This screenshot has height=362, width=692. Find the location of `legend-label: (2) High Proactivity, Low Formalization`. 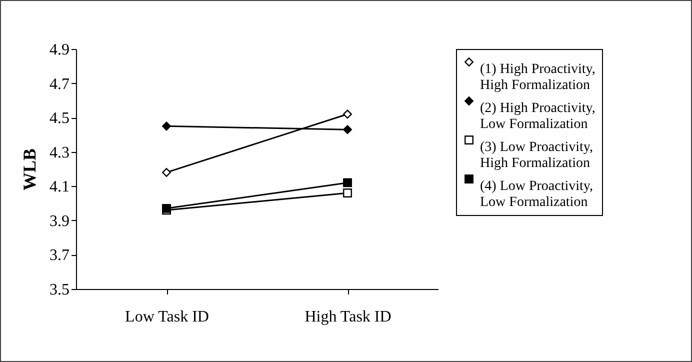

legend-label: (2) High Proactivity, Low Formalization is located at coordinates (538, 116).